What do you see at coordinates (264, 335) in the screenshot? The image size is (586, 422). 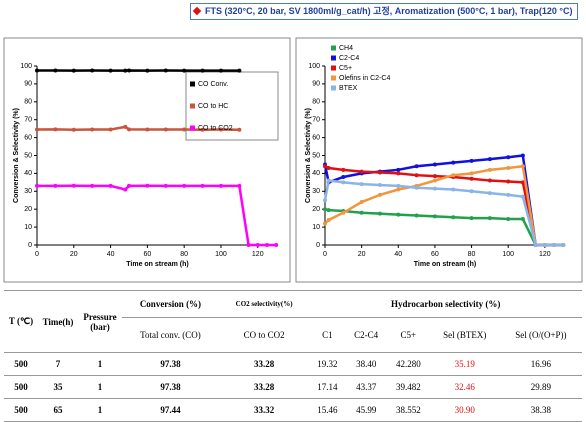 I see `cell: CO to CO2` at bounding box center [264, 335].